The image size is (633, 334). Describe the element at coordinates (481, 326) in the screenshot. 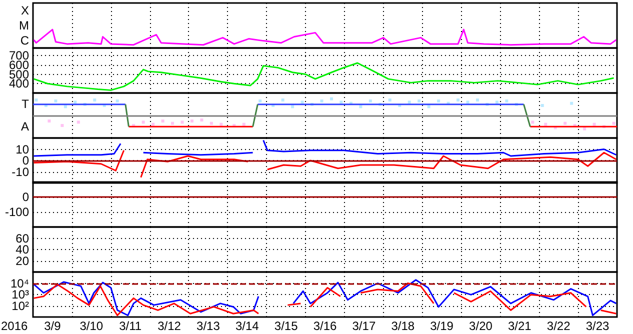

I see `x-tick-label: 3/20` at that location.